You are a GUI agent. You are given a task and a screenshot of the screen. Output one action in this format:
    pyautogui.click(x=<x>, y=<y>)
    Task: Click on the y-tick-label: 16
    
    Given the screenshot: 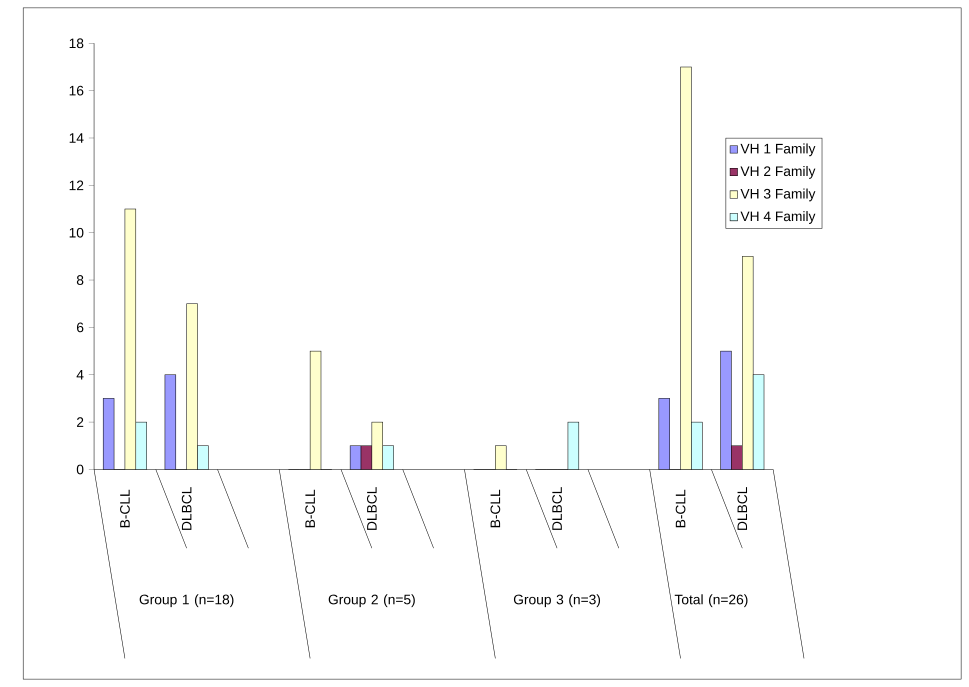 What is the action you would take?
    pyautogui.click(x=77, y=91)
    